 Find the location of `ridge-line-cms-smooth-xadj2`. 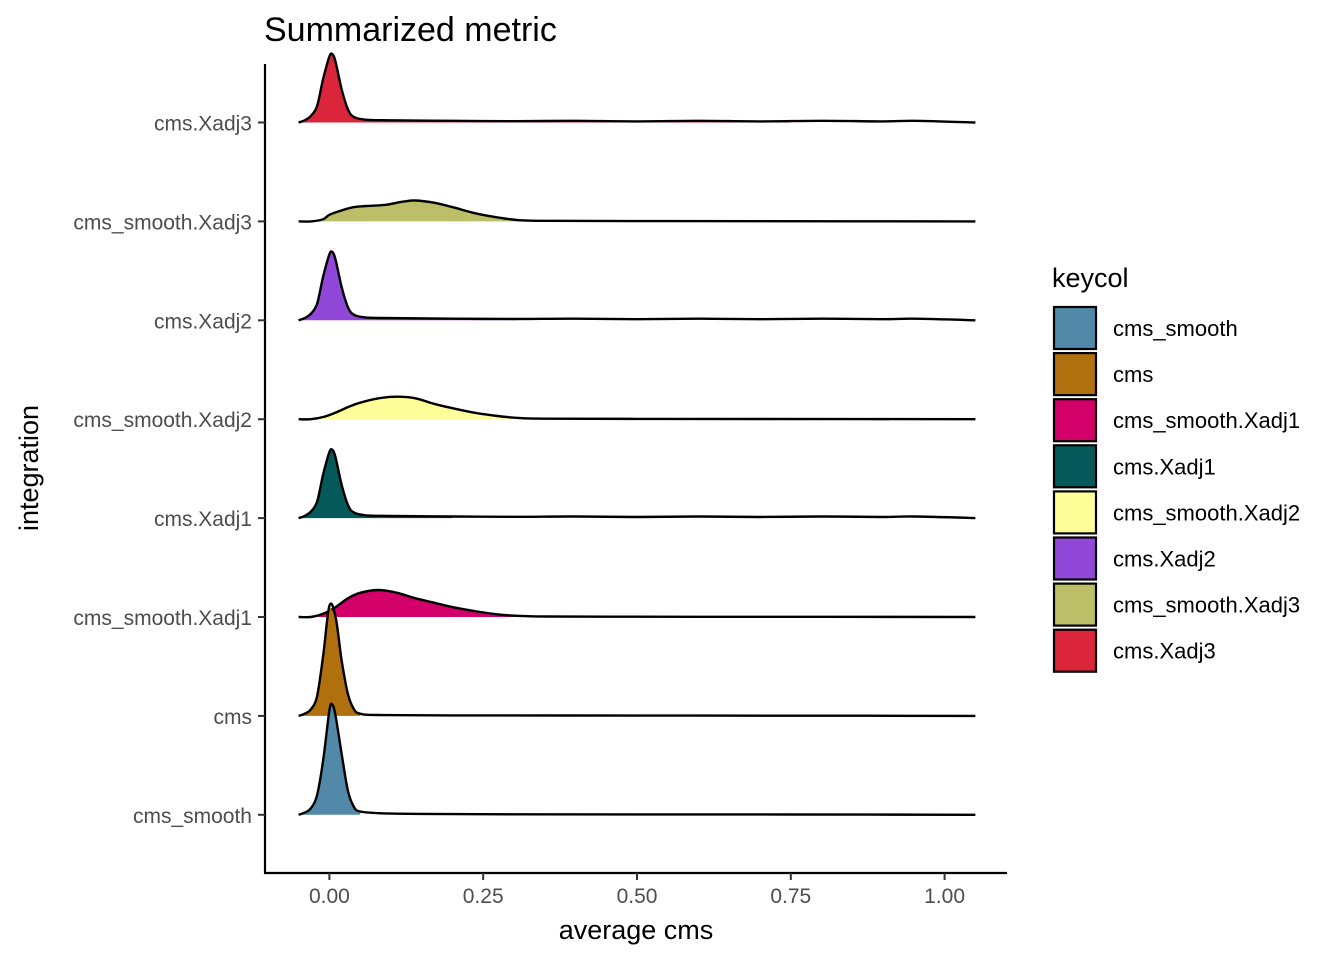

ridge-line-cms-smooth-xadj2 is located at coordinates (637, 408).